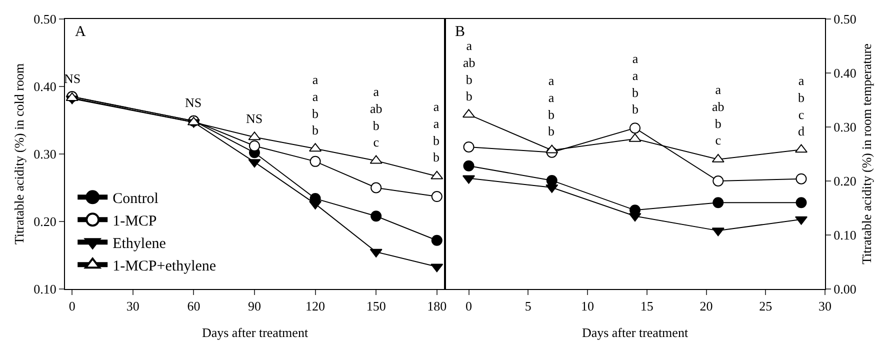 The width and height of the screenshot is (894, 353). I want to click on legend-label: 1-MCP, so click(134, 222).